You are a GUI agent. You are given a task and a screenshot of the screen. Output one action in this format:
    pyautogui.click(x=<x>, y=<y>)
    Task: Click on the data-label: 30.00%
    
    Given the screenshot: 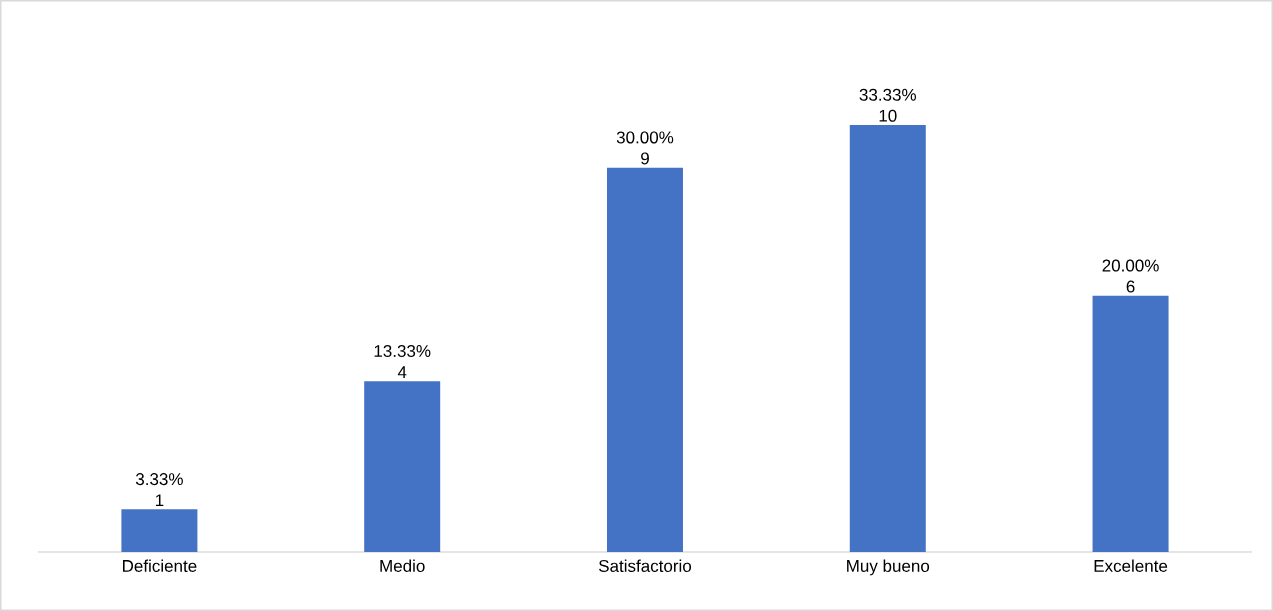 What is the action you would take?
    pyautogui.click(x=645, y=137)
    